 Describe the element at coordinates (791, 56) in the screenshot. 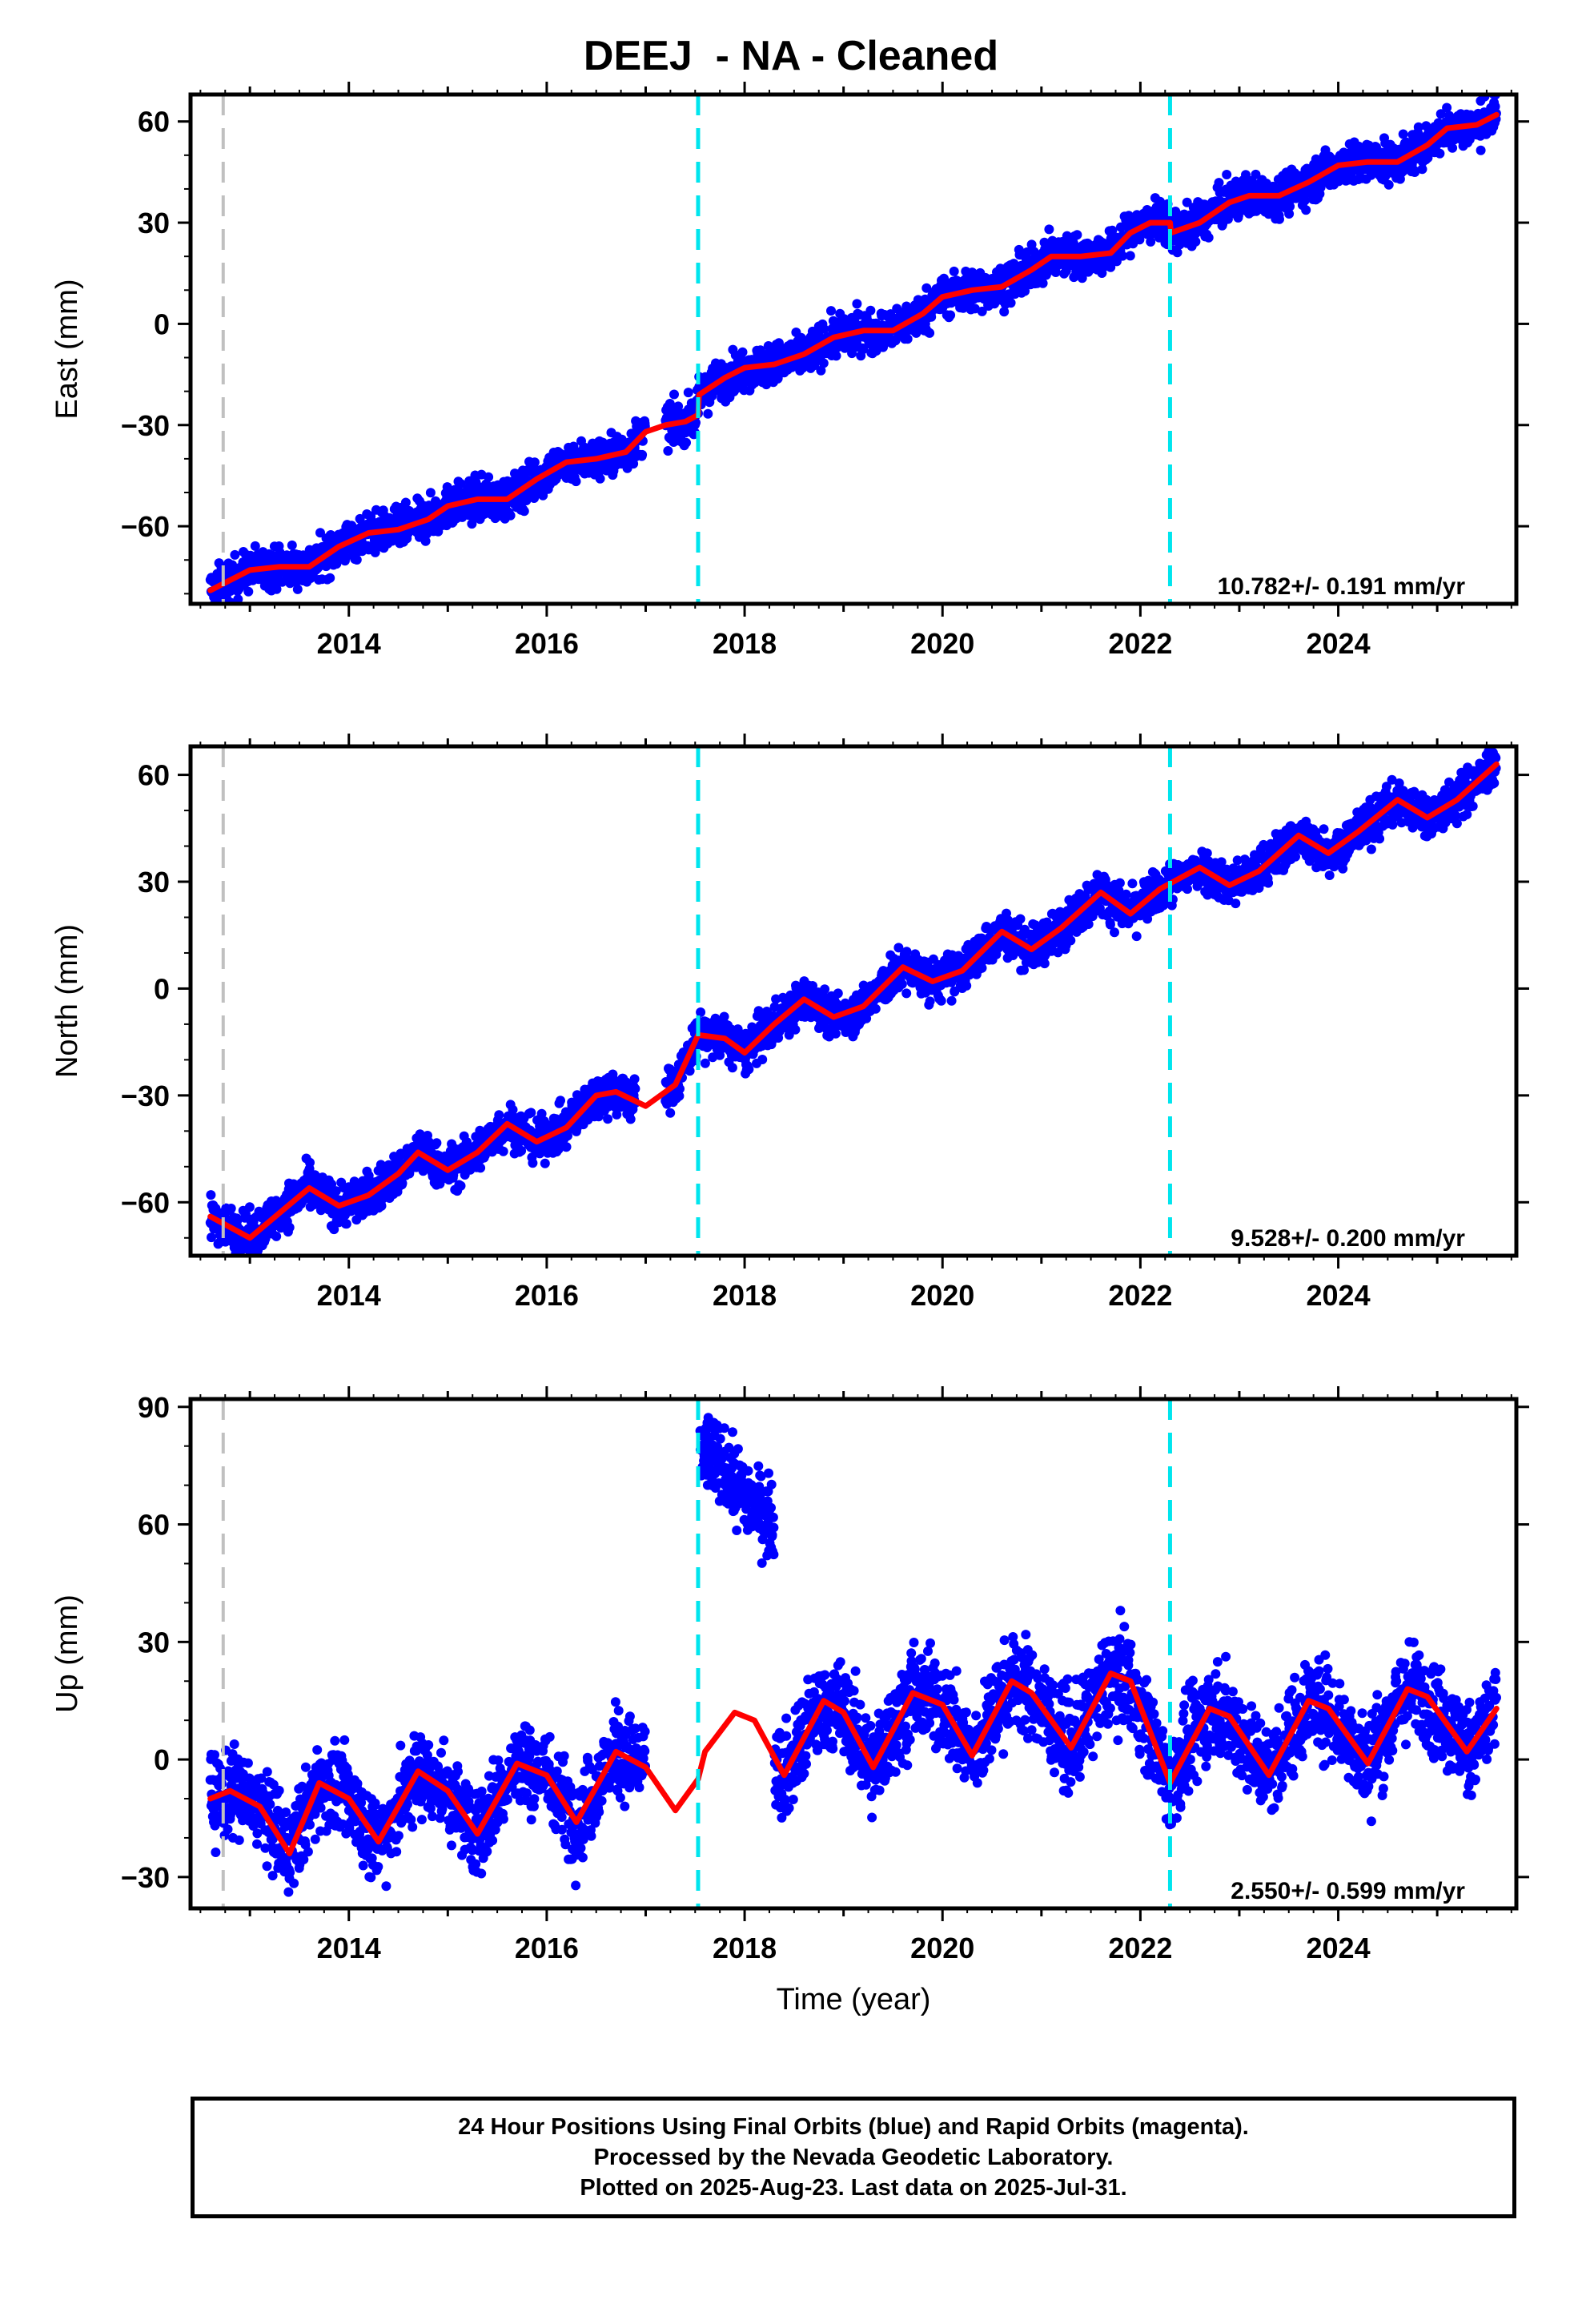

I see `chart-title: DEEJ - NA - Cleaned` at that location.